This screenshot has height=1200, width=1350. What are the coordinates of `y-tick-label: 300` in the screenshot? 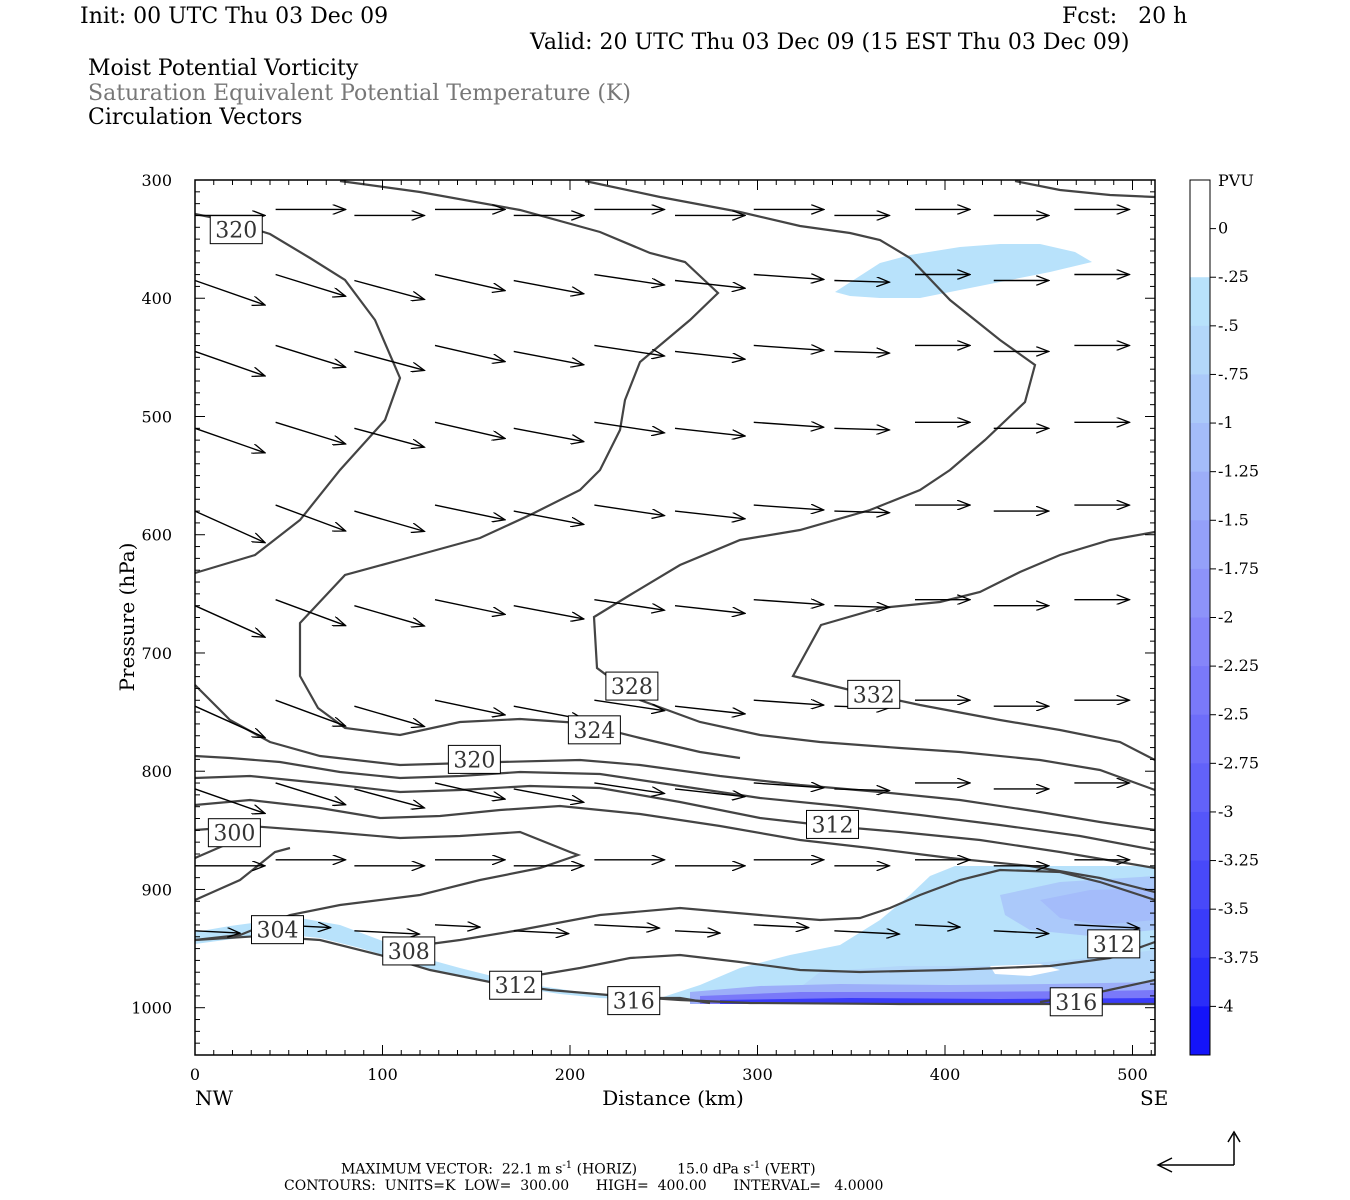 It's located at (156, 180).